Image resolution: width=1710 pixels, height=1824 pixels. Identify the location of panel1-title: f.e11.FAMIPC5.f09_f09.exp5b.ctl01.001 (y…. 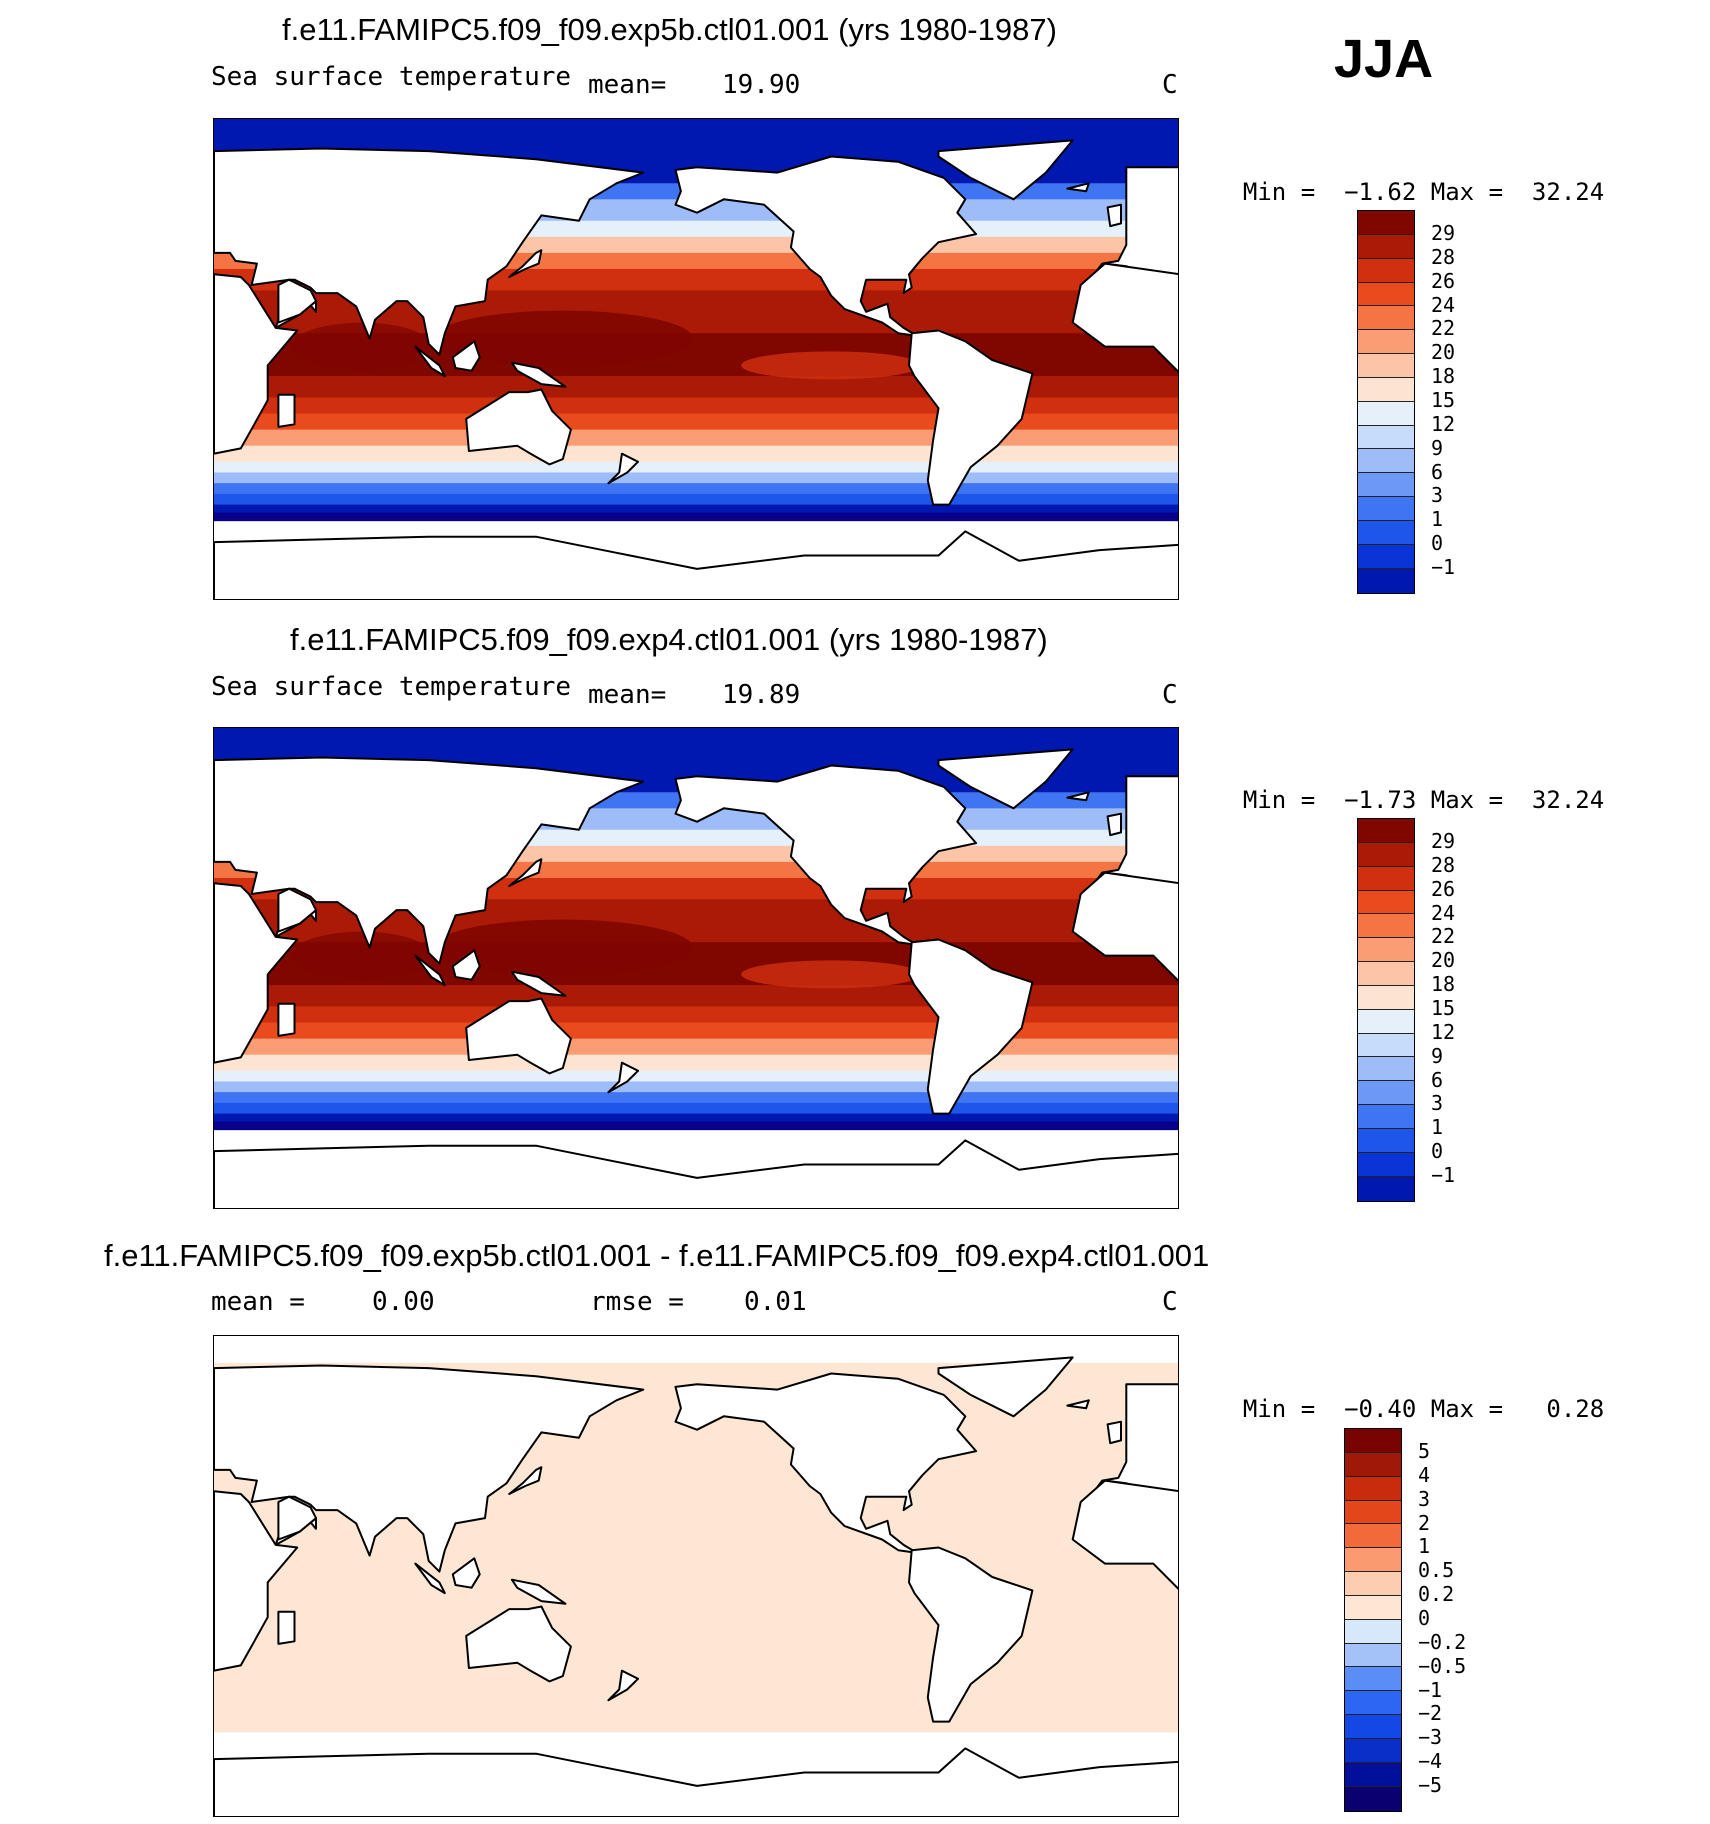
(669, 29).